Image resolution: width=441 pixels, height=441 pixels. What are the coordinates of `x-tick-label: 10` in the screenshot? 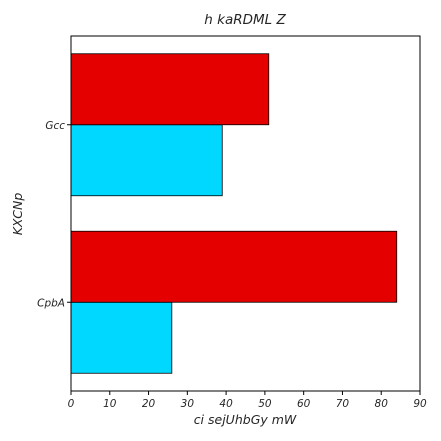 It's located at (110, 404).